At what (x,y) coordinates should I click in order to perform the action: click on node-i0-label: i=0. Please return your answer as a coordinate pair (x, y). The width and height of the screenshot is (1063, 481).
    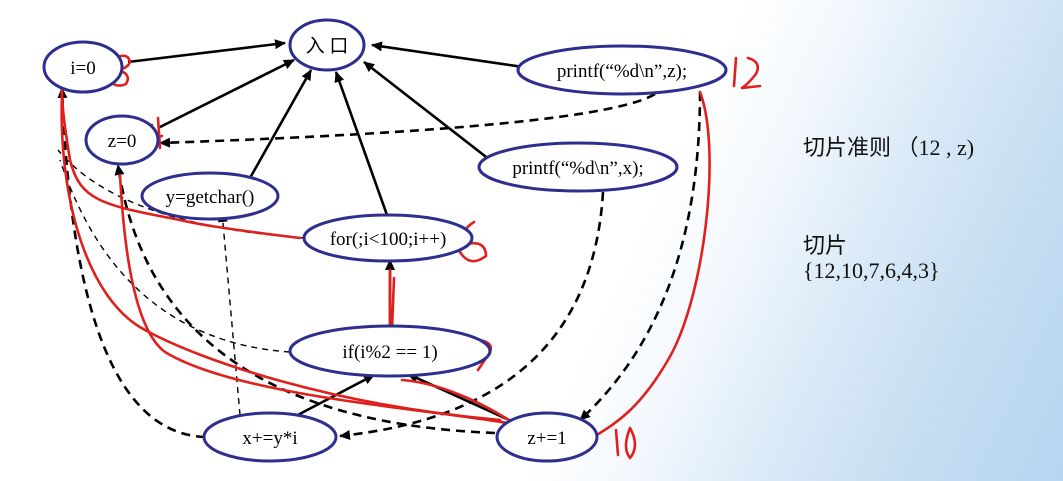
    Looking at the image, I should click on (83, 68).